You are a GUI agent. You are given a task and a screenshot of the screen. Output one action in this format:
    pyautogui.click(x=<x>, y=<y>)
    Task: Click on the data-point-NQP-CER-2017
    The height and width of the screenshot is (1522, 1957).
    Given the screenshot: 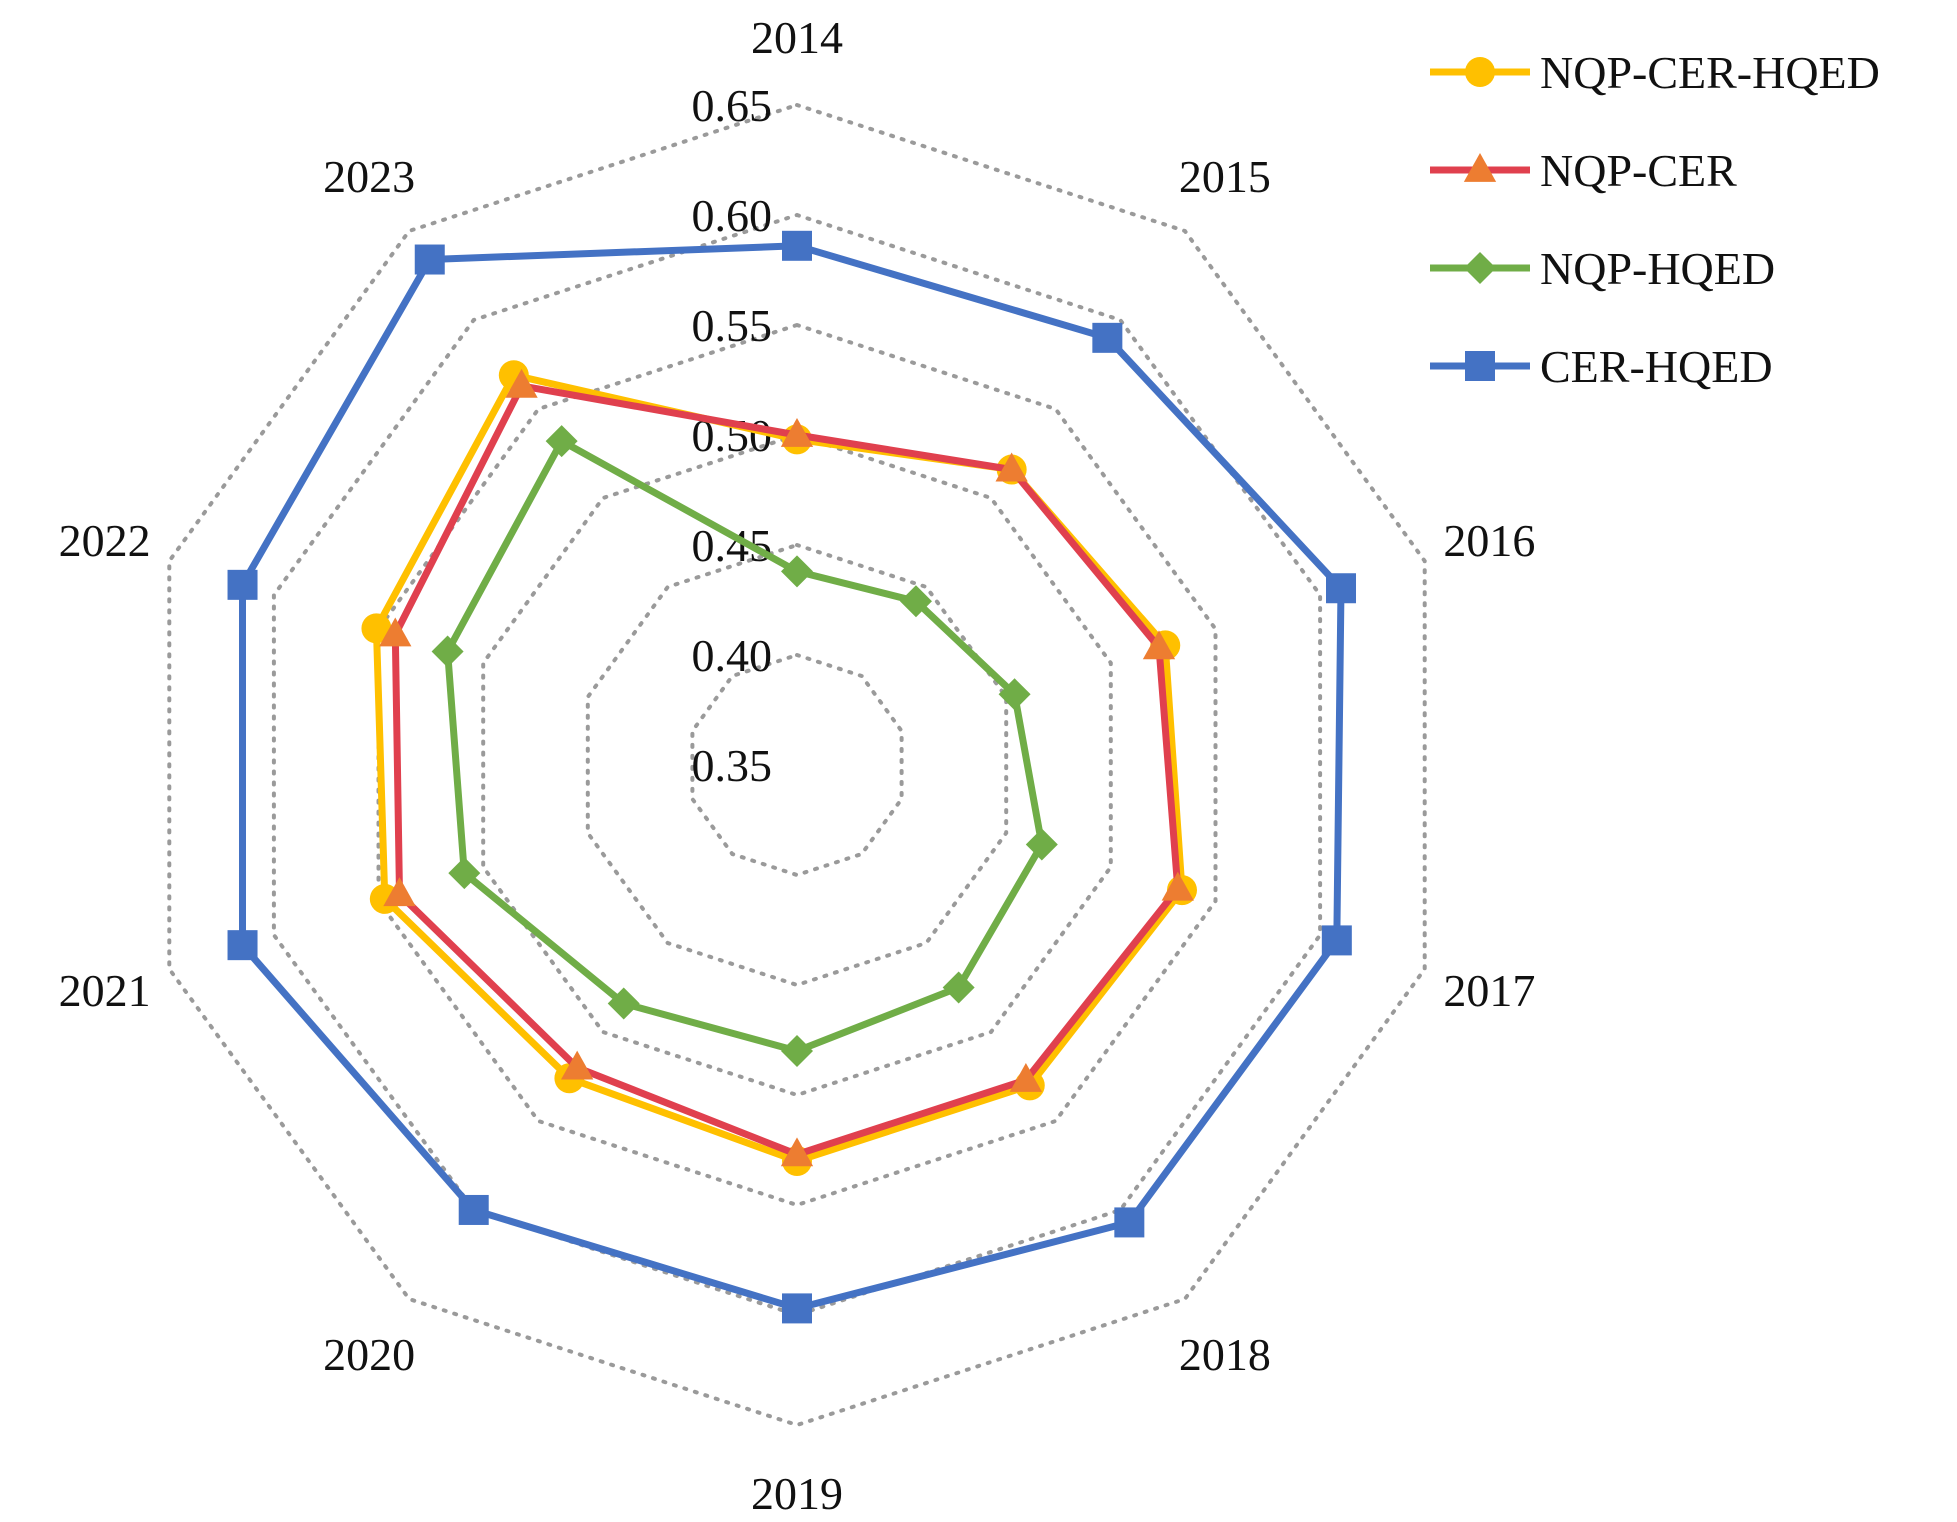 What is the action you would take?
    pyautogui.click(x=1177, y=886)
    